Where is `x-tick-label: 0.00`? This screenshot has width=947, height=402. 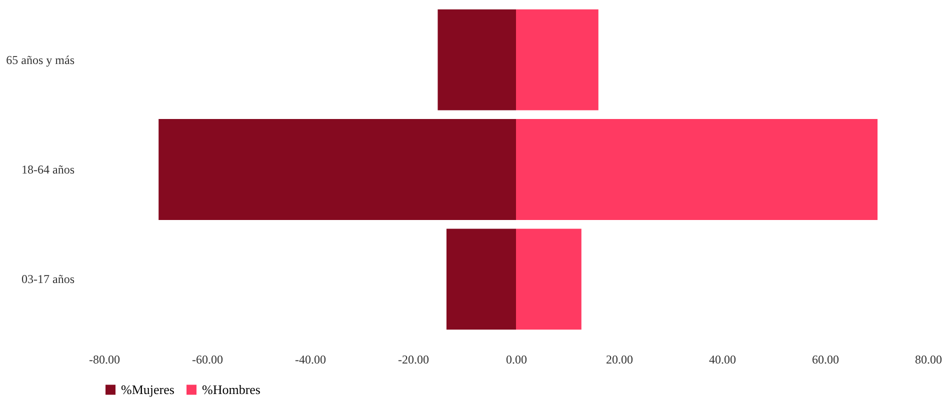 x-tick-label: 0.00 is located at coordinates (516, 359).